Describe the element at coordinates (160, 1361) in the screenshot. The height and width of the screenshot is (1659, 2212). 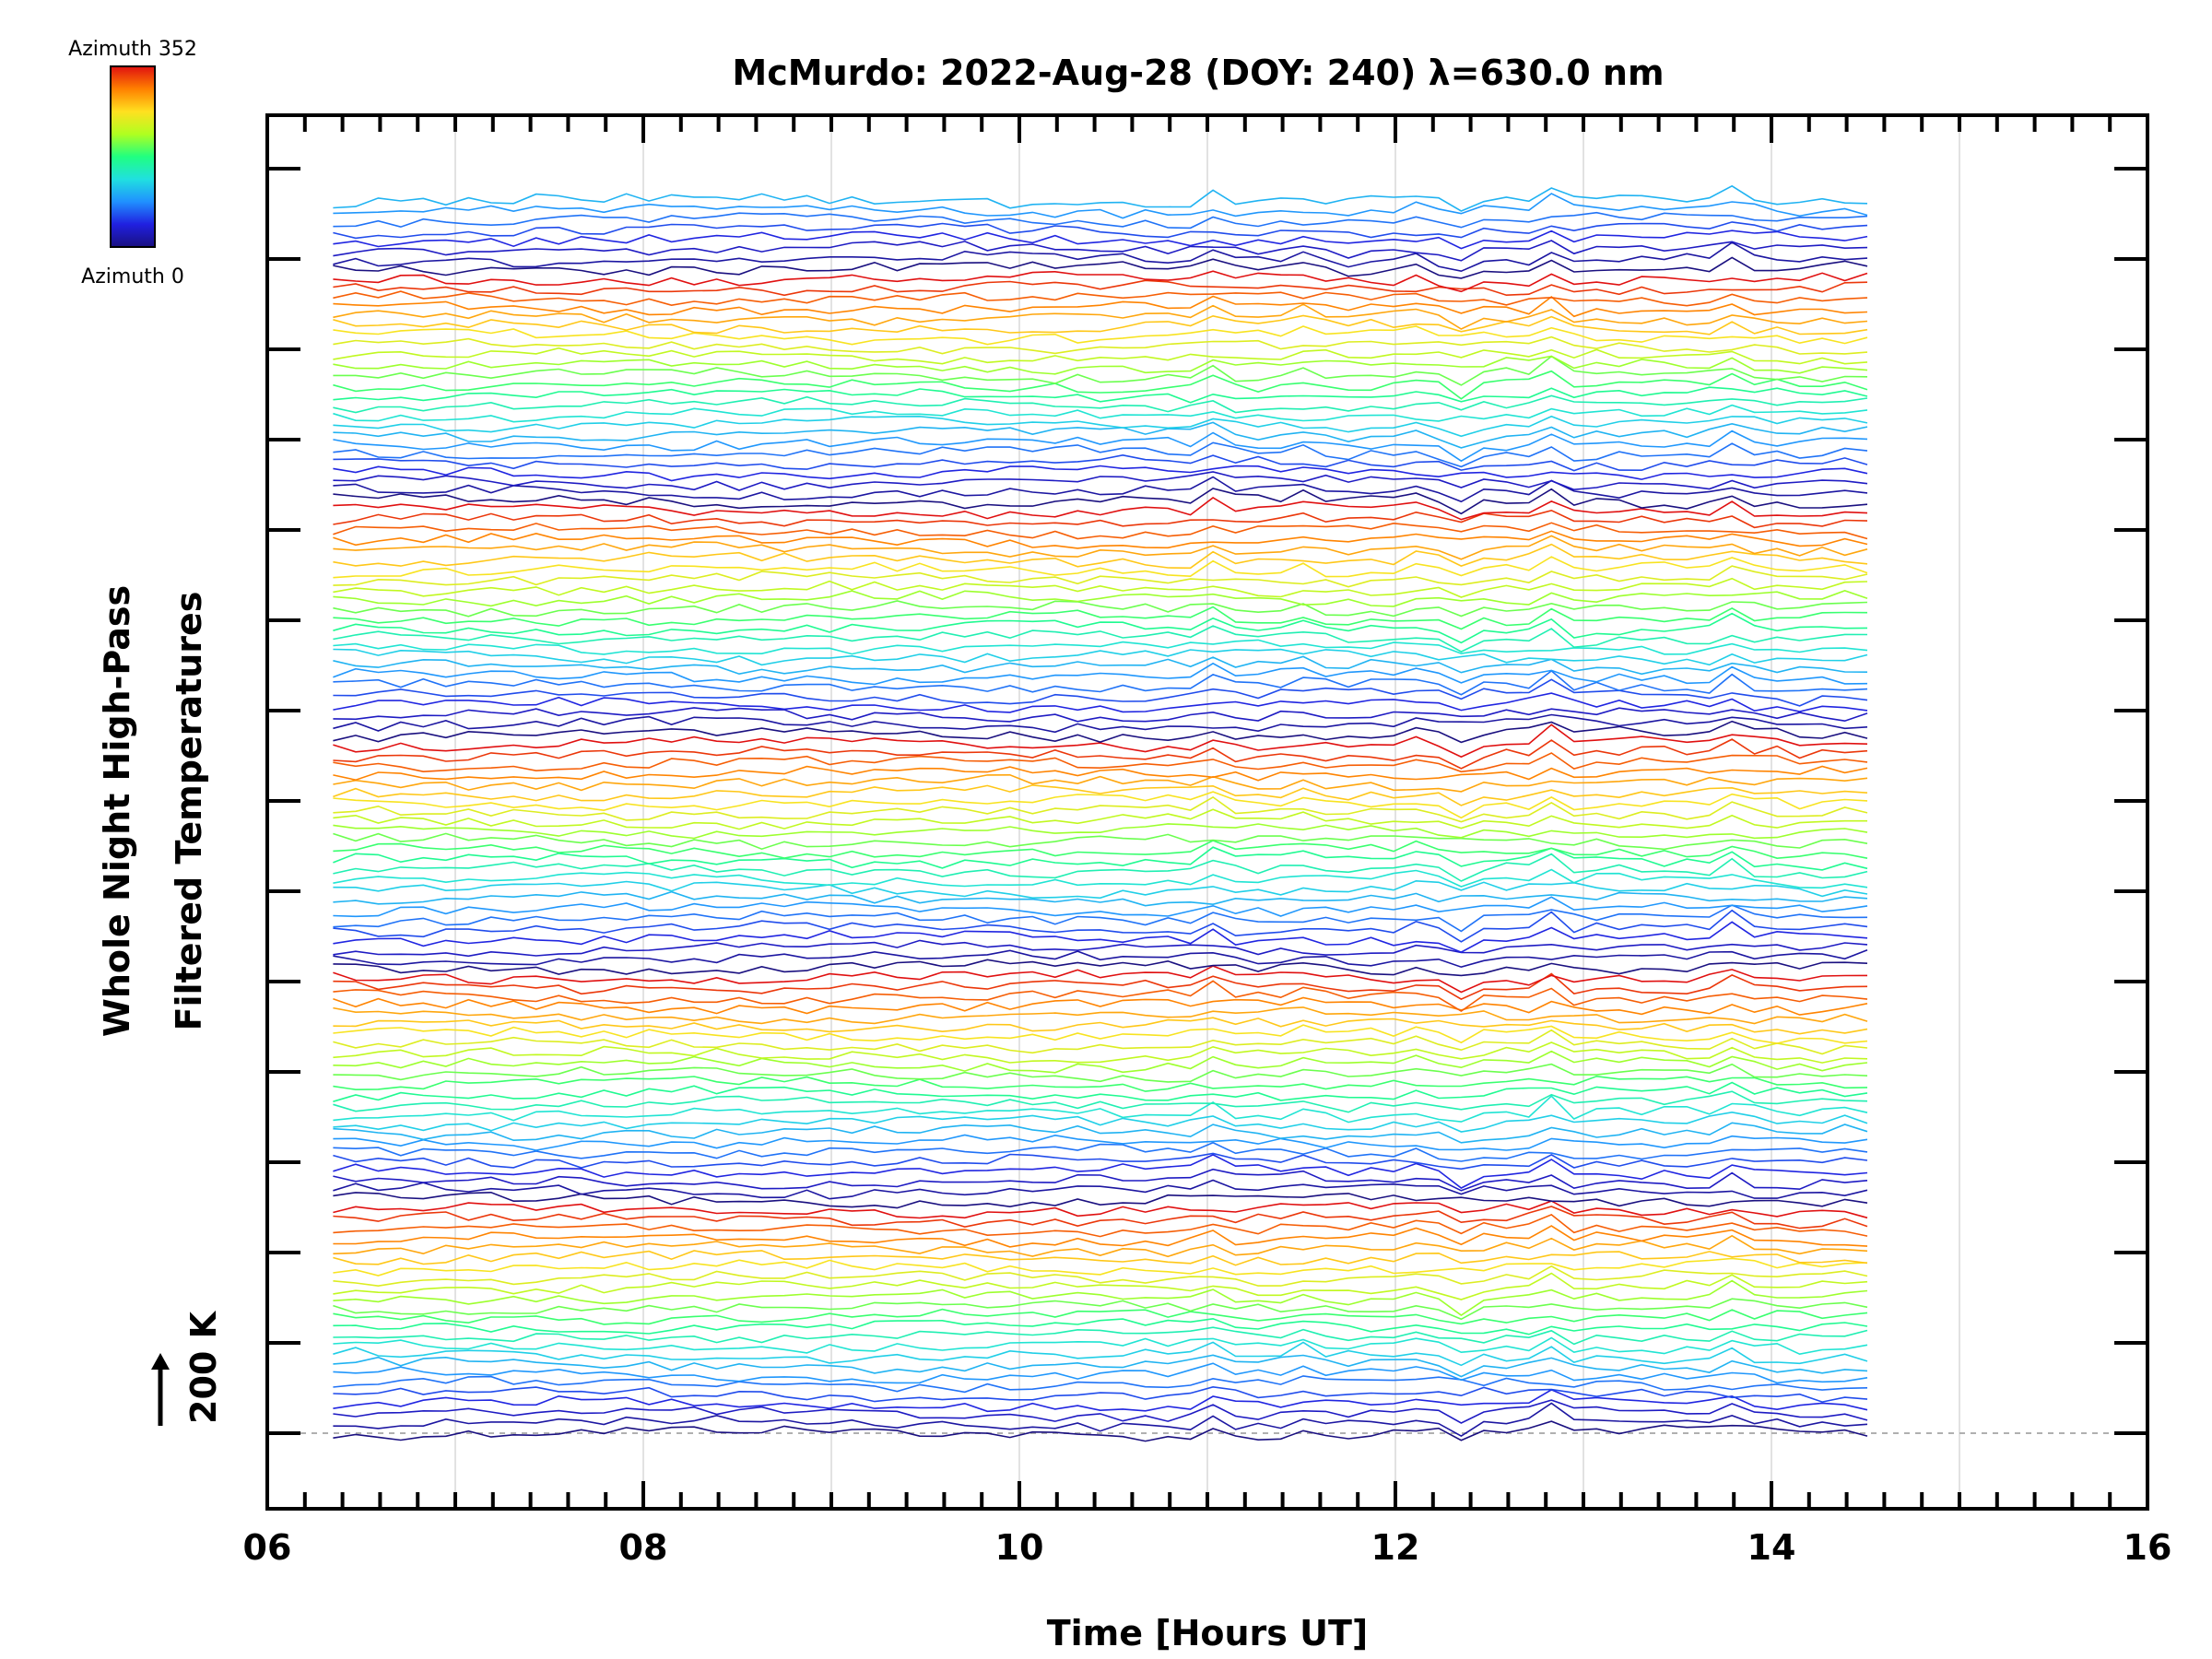
I see `scale-arrow-head` at that location.